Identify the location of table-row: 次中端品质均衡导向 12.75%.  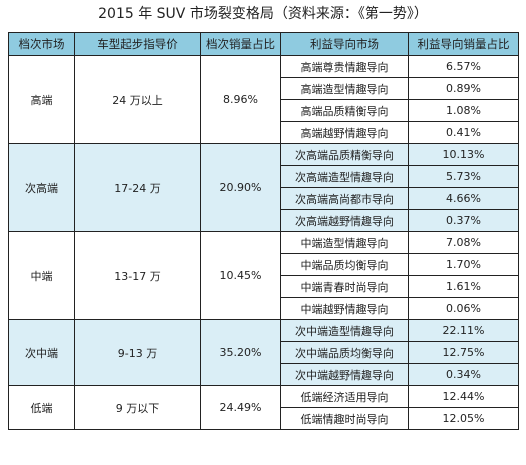
(264, 352).